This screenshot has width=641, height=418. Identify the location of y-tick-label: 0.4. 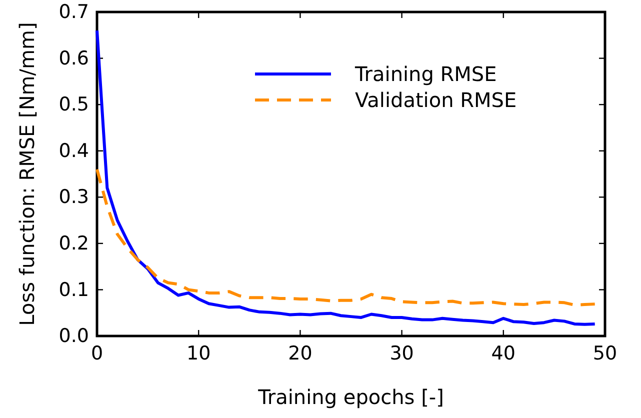
(73, 151).